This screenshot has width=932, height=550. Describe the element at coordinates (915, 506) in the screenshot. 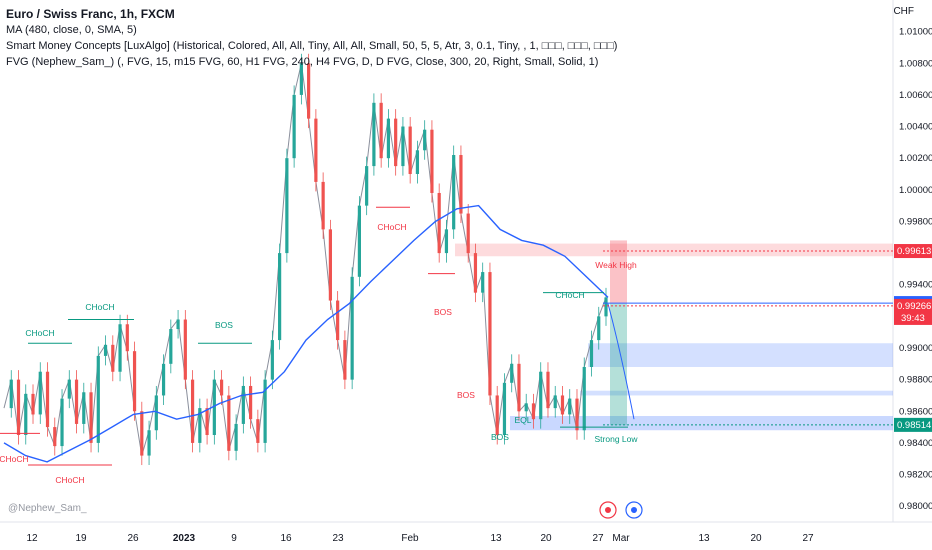

I see `y-tick-label: 0.98000` at that location.